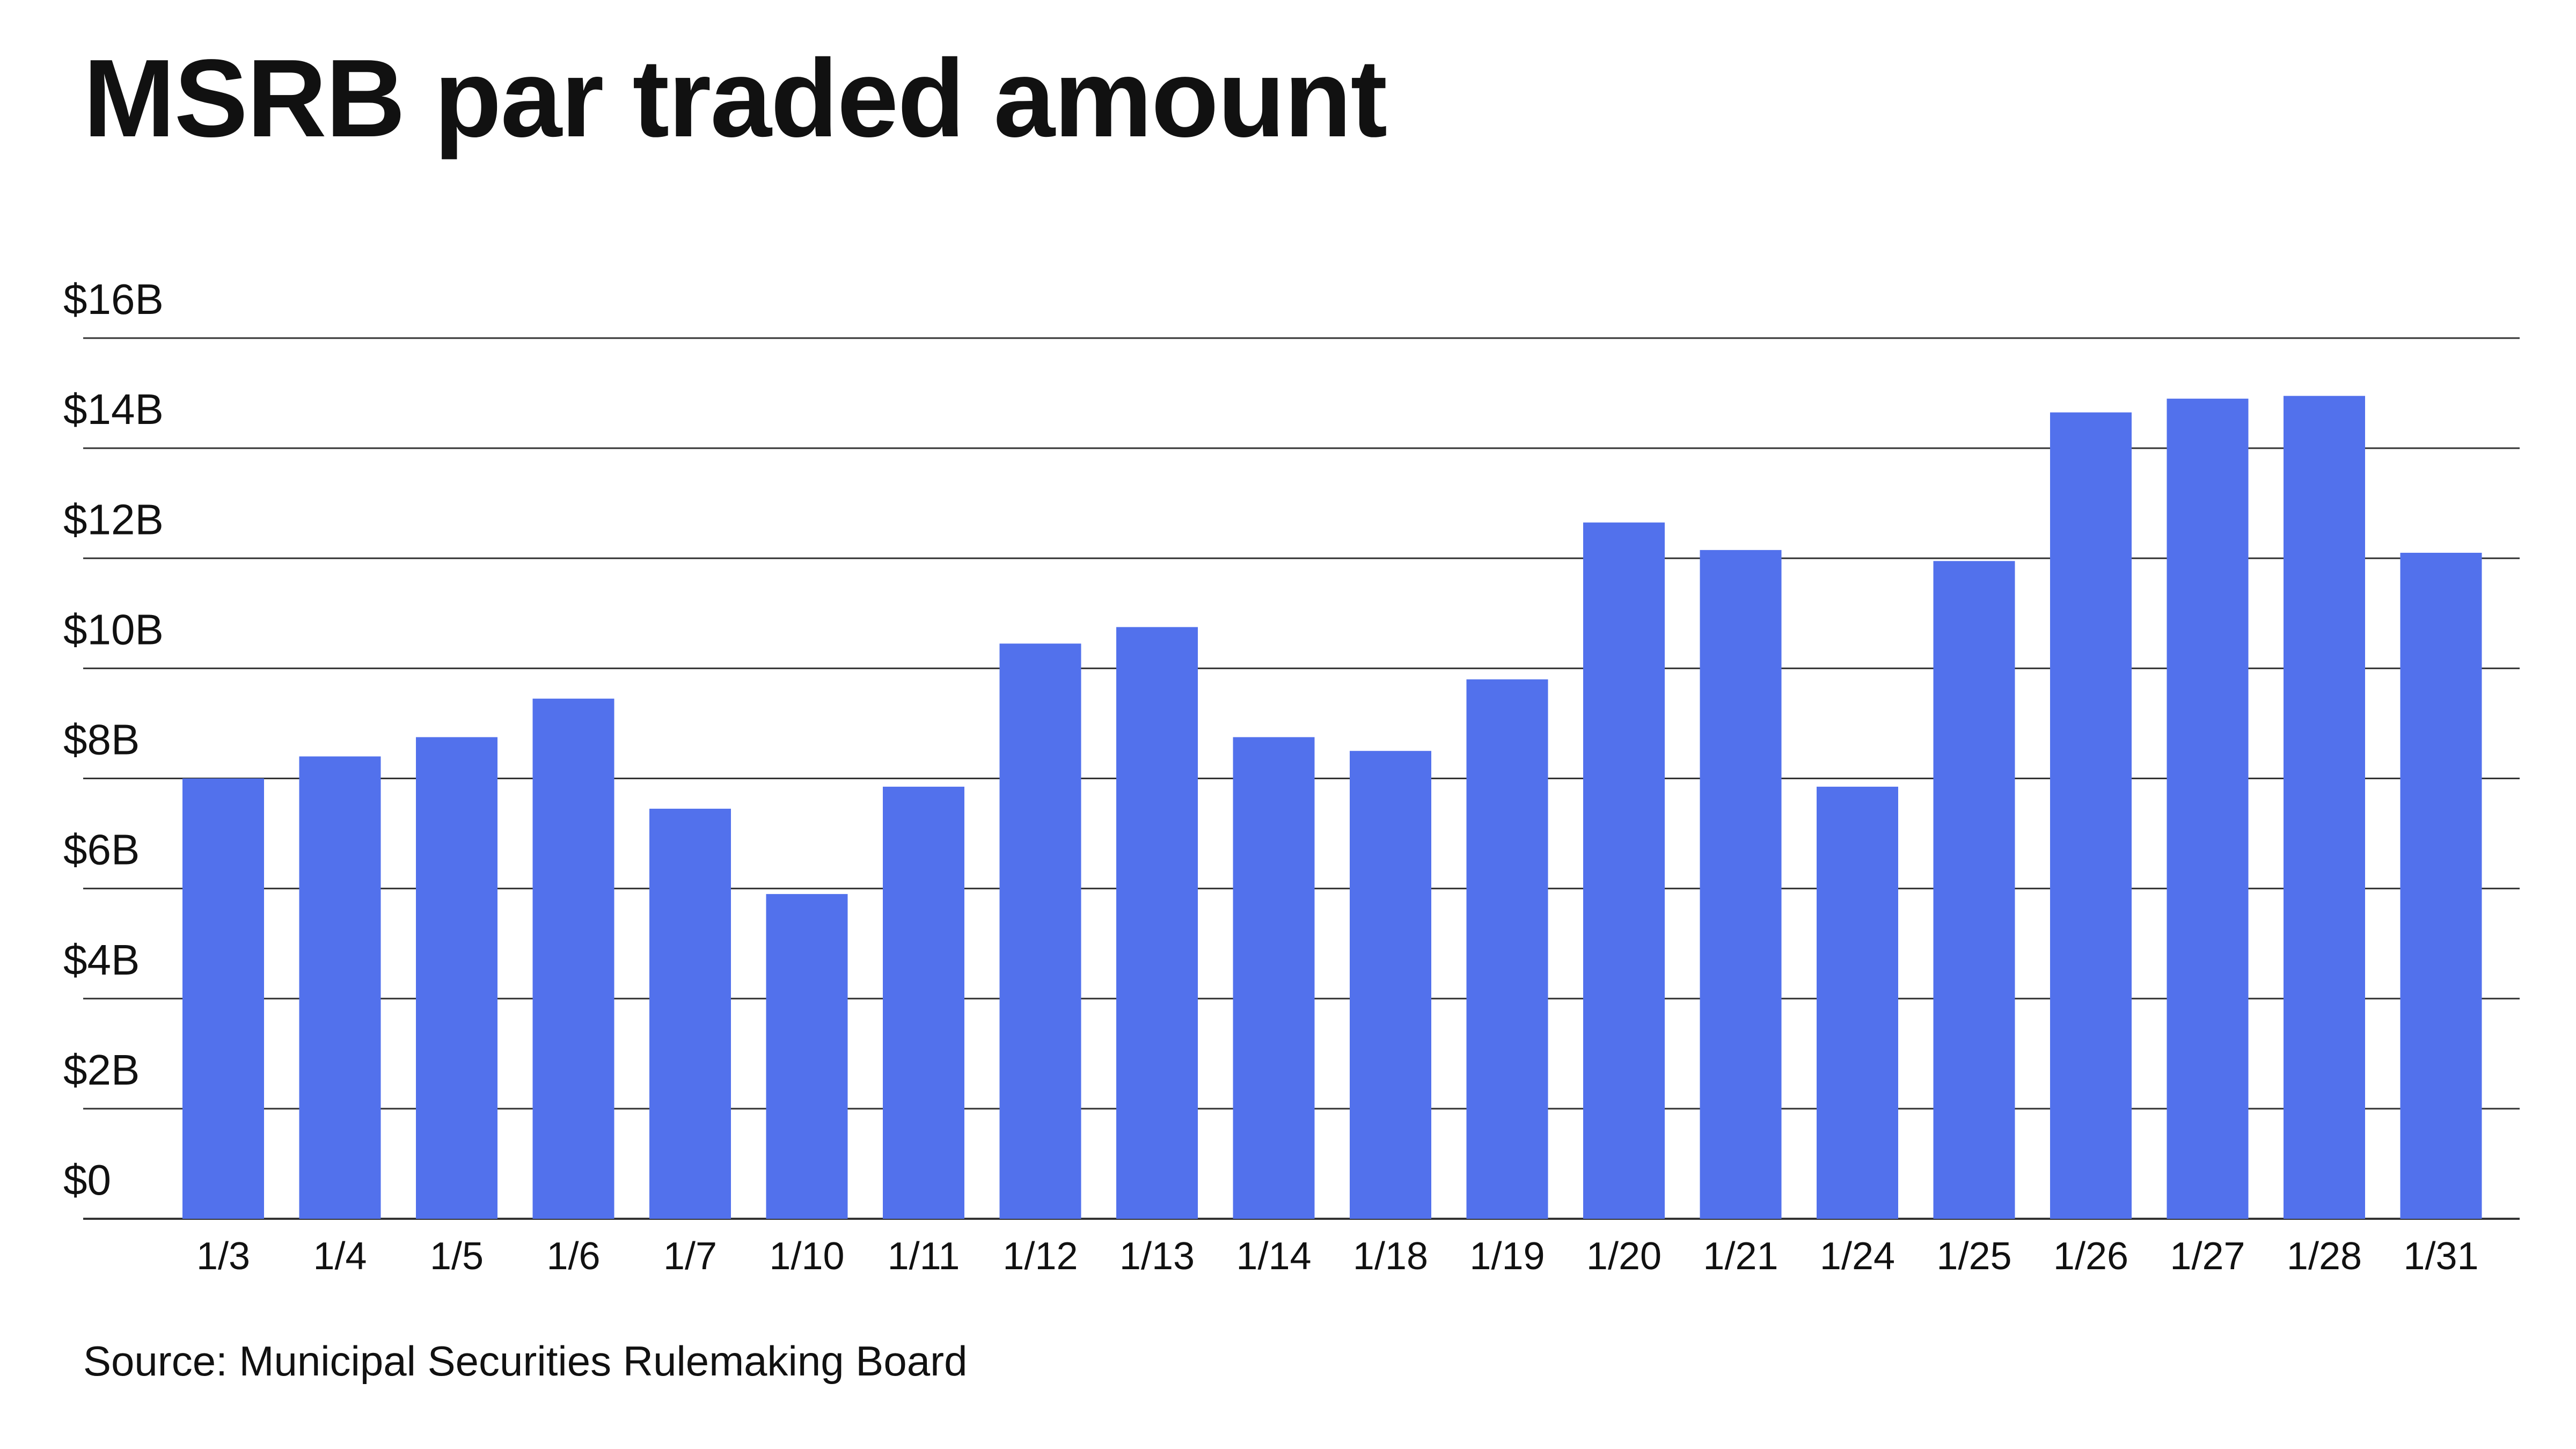 The height and width of the screenshot is (1449, 2576). What do you see at coordinates (113, 629) in the screenshot?
I see `y-tick-label: $10B` at bounding box center [113, 629].